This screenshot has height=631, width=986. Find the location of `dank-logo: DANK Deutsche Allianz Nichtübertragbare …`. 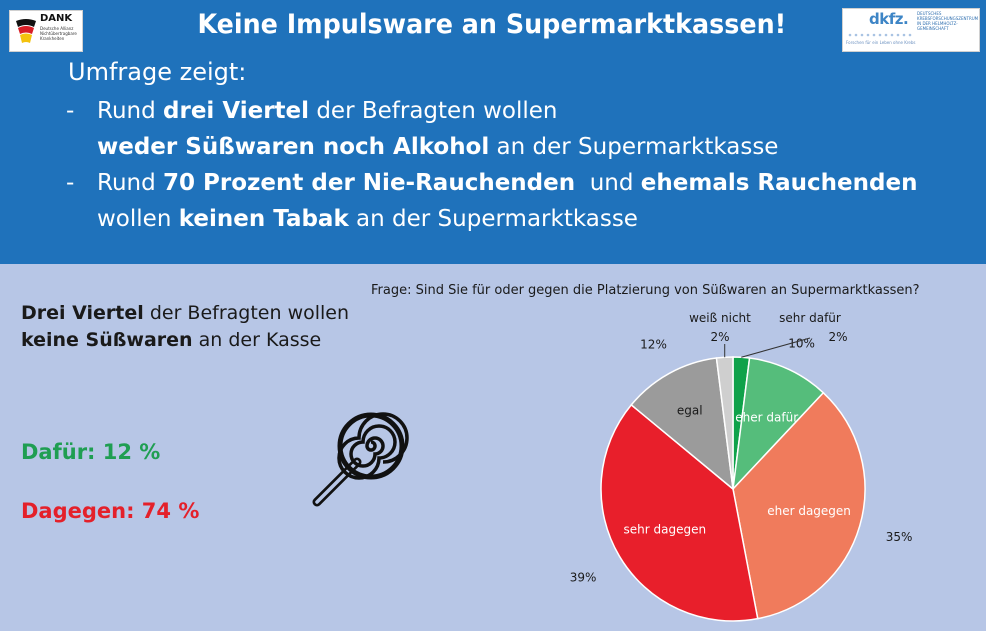

dank-logo: DANK Deutsche Allianz Nichtübertragbare … is located at coordinates (46, 31).